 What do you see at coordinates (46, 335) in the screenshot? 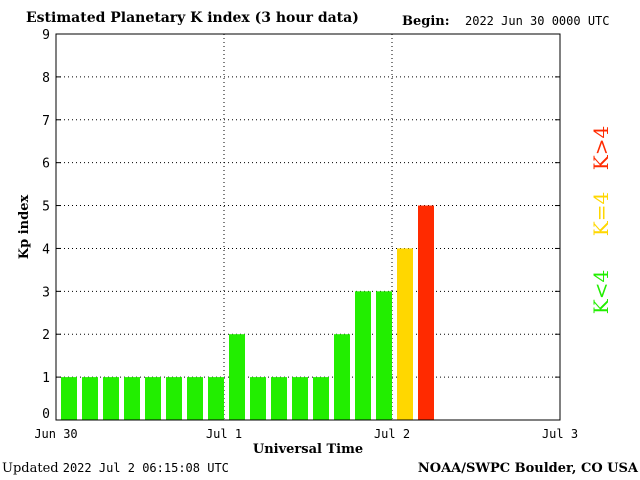
I see `y-tick-label: 2` at bounding box center [46, 335].